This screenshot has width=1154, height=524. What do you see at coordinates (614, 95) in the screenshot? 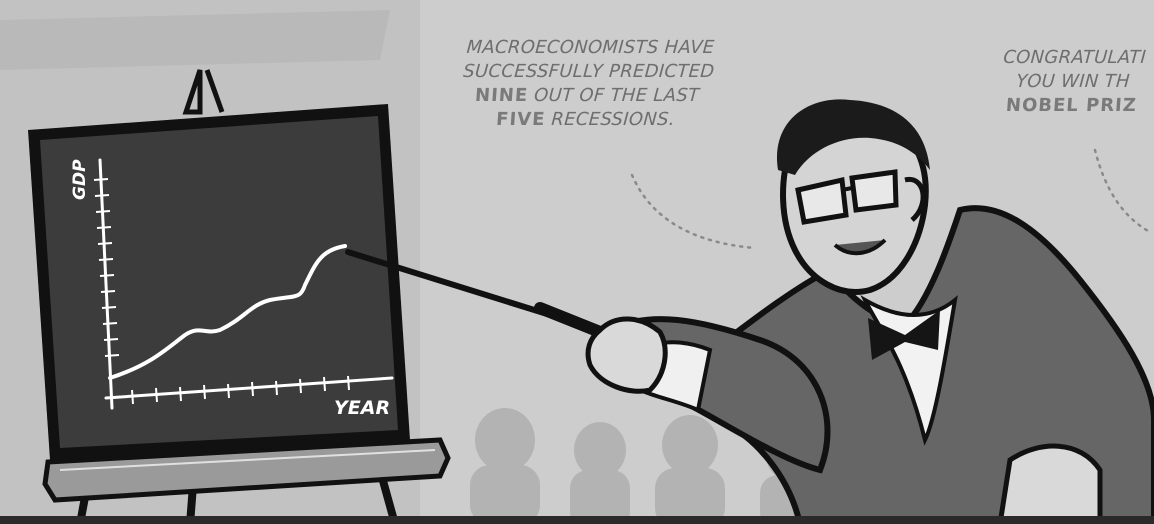
I see `bubble-left-line-3-rest: OUT OF THE LAST` at bounding box center [614, 95].